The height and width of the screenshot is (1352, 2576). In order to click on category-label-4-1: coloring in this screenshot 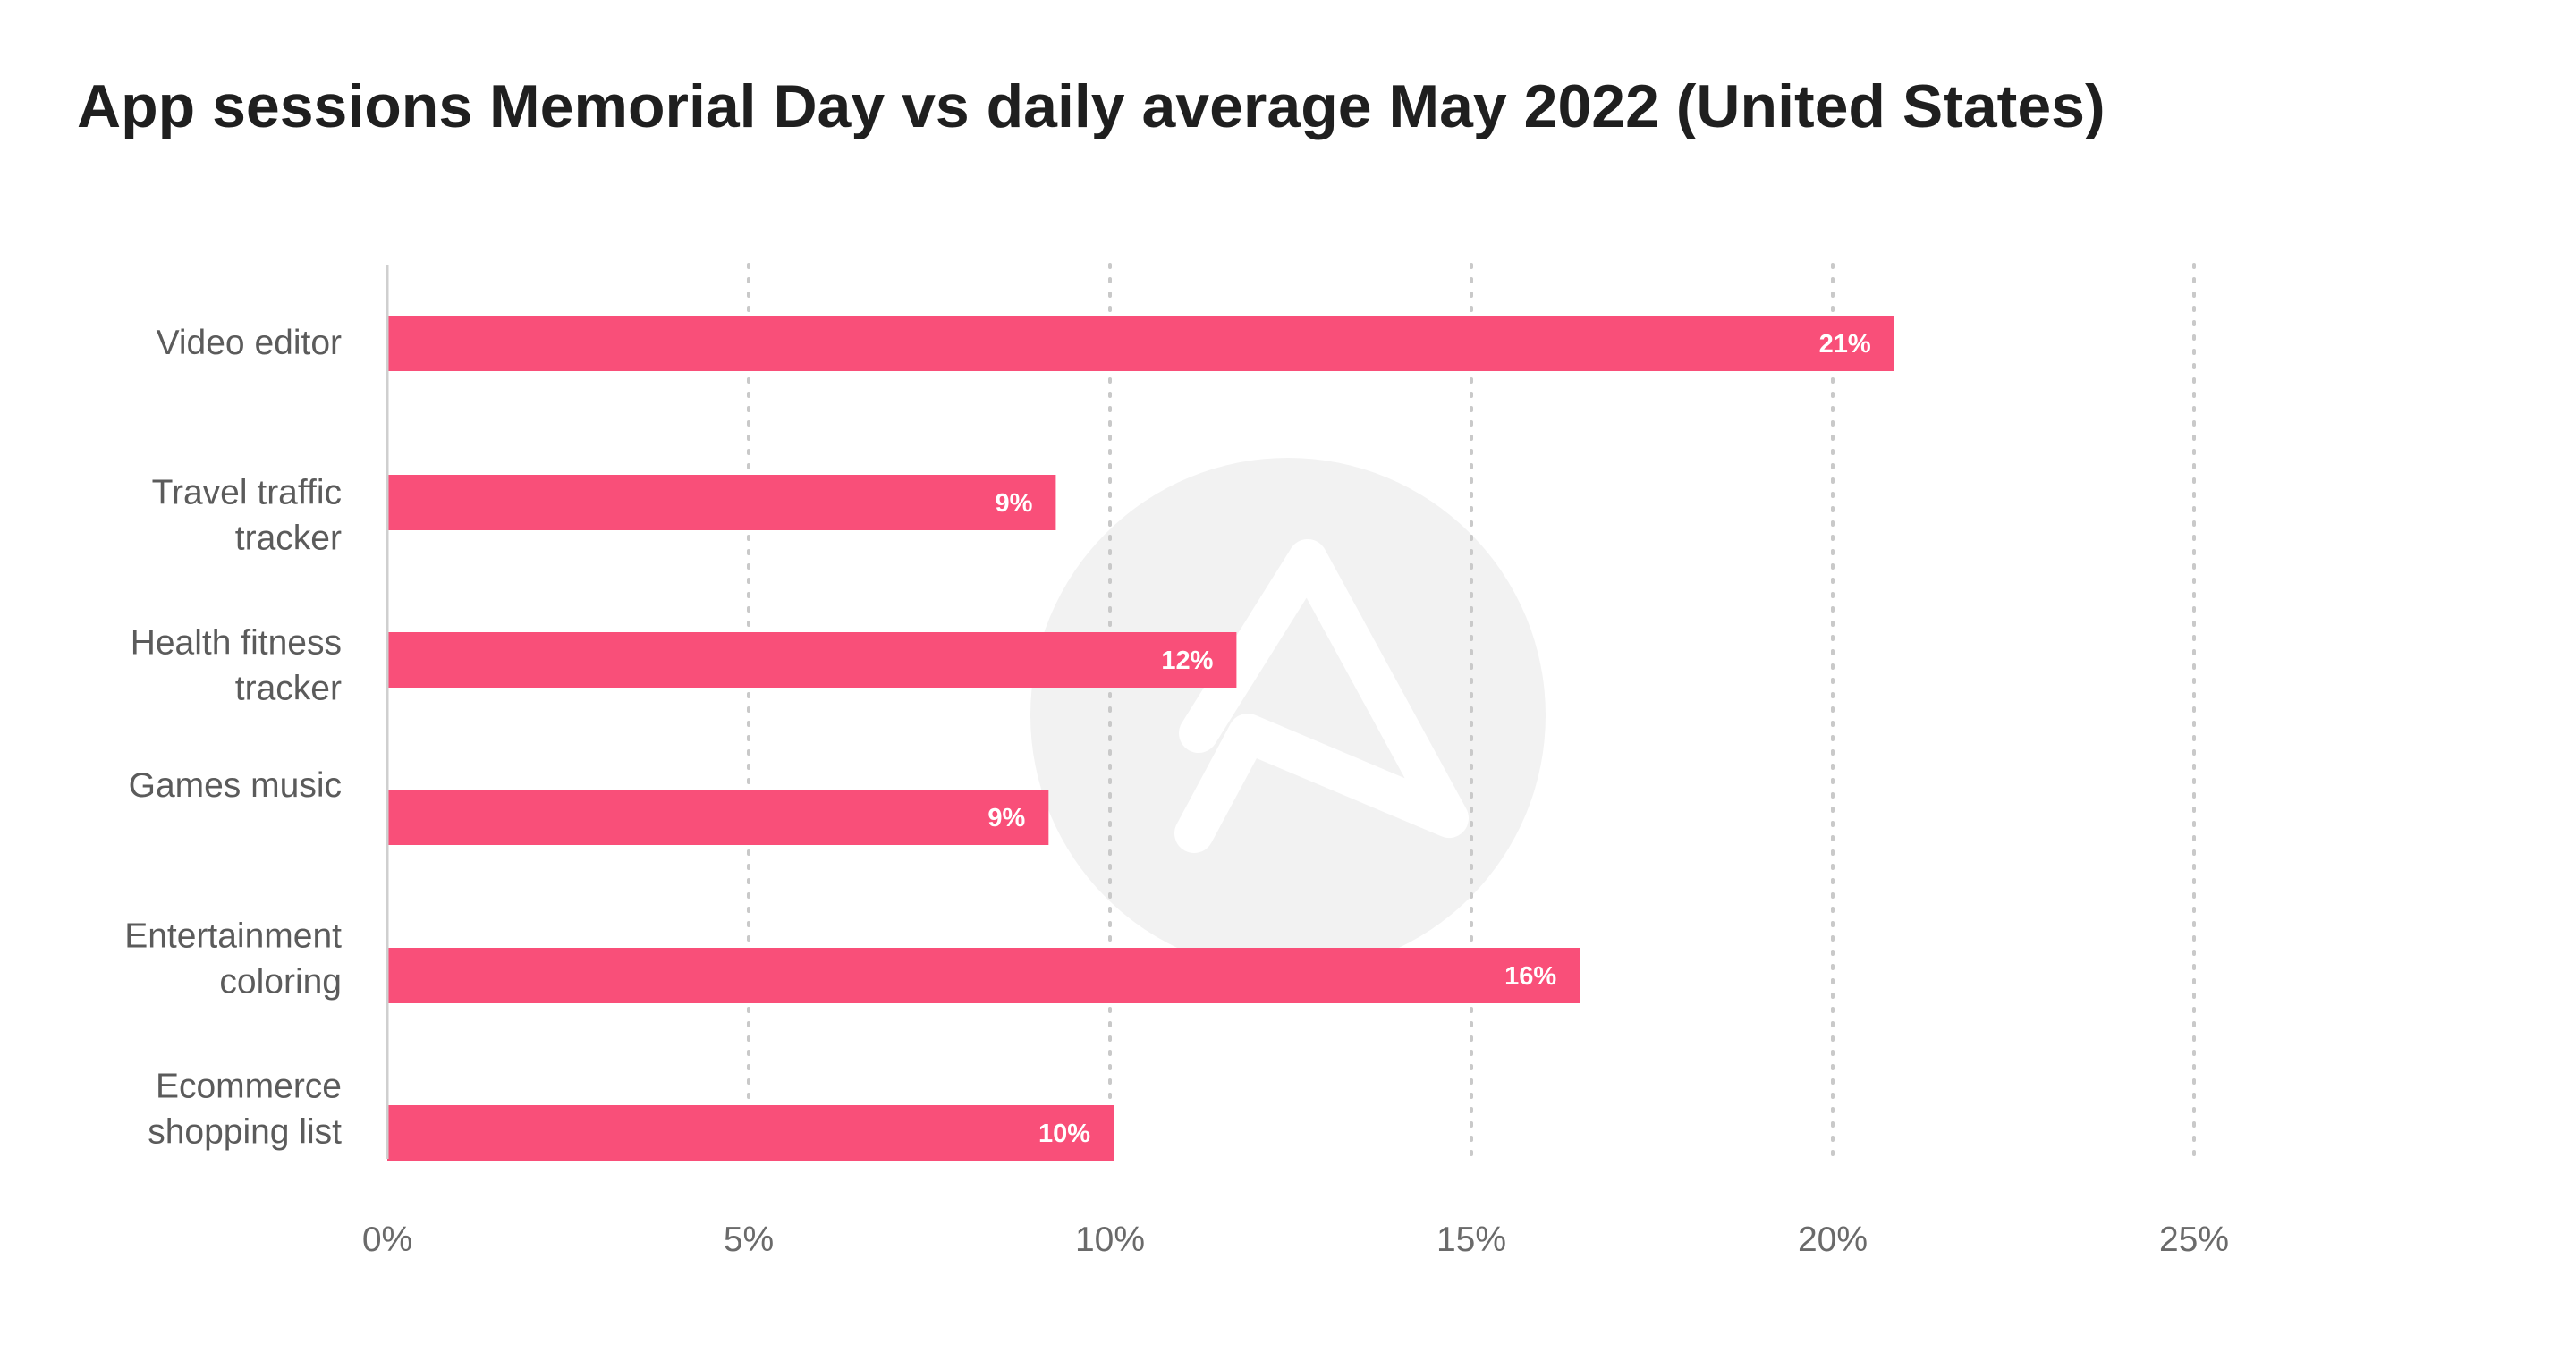, I will do `click(280, 982)`.